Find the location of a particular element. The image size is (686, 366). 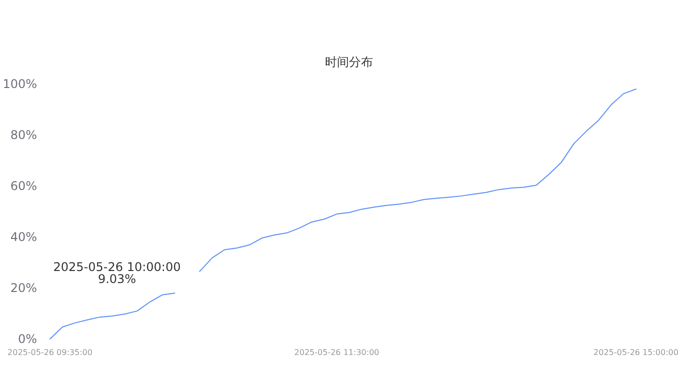

y-tick-label: 80% is located at coordinates (23, 135).